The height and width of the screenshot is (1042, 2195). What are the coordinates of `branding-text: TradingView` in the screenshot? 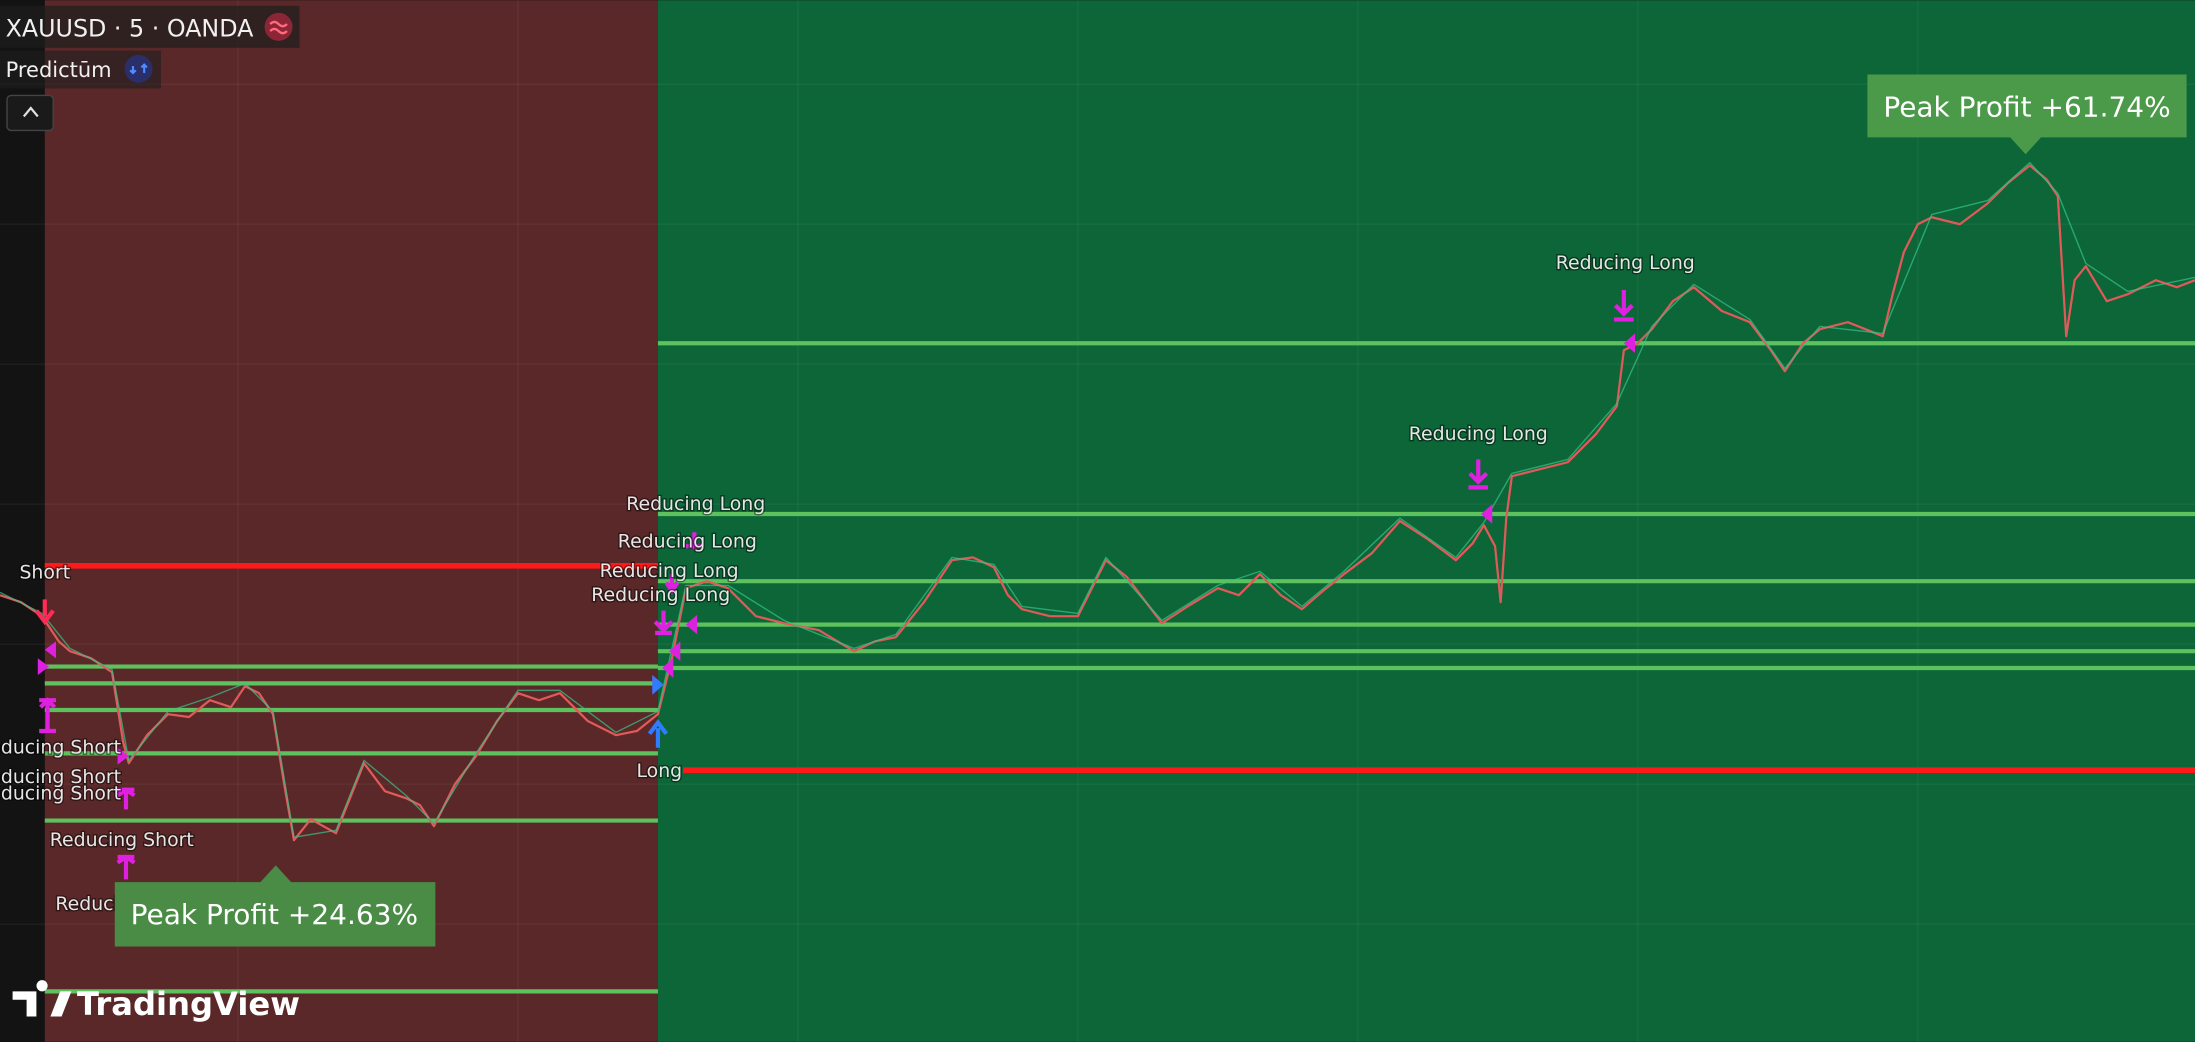 It's located at (188, 1004).